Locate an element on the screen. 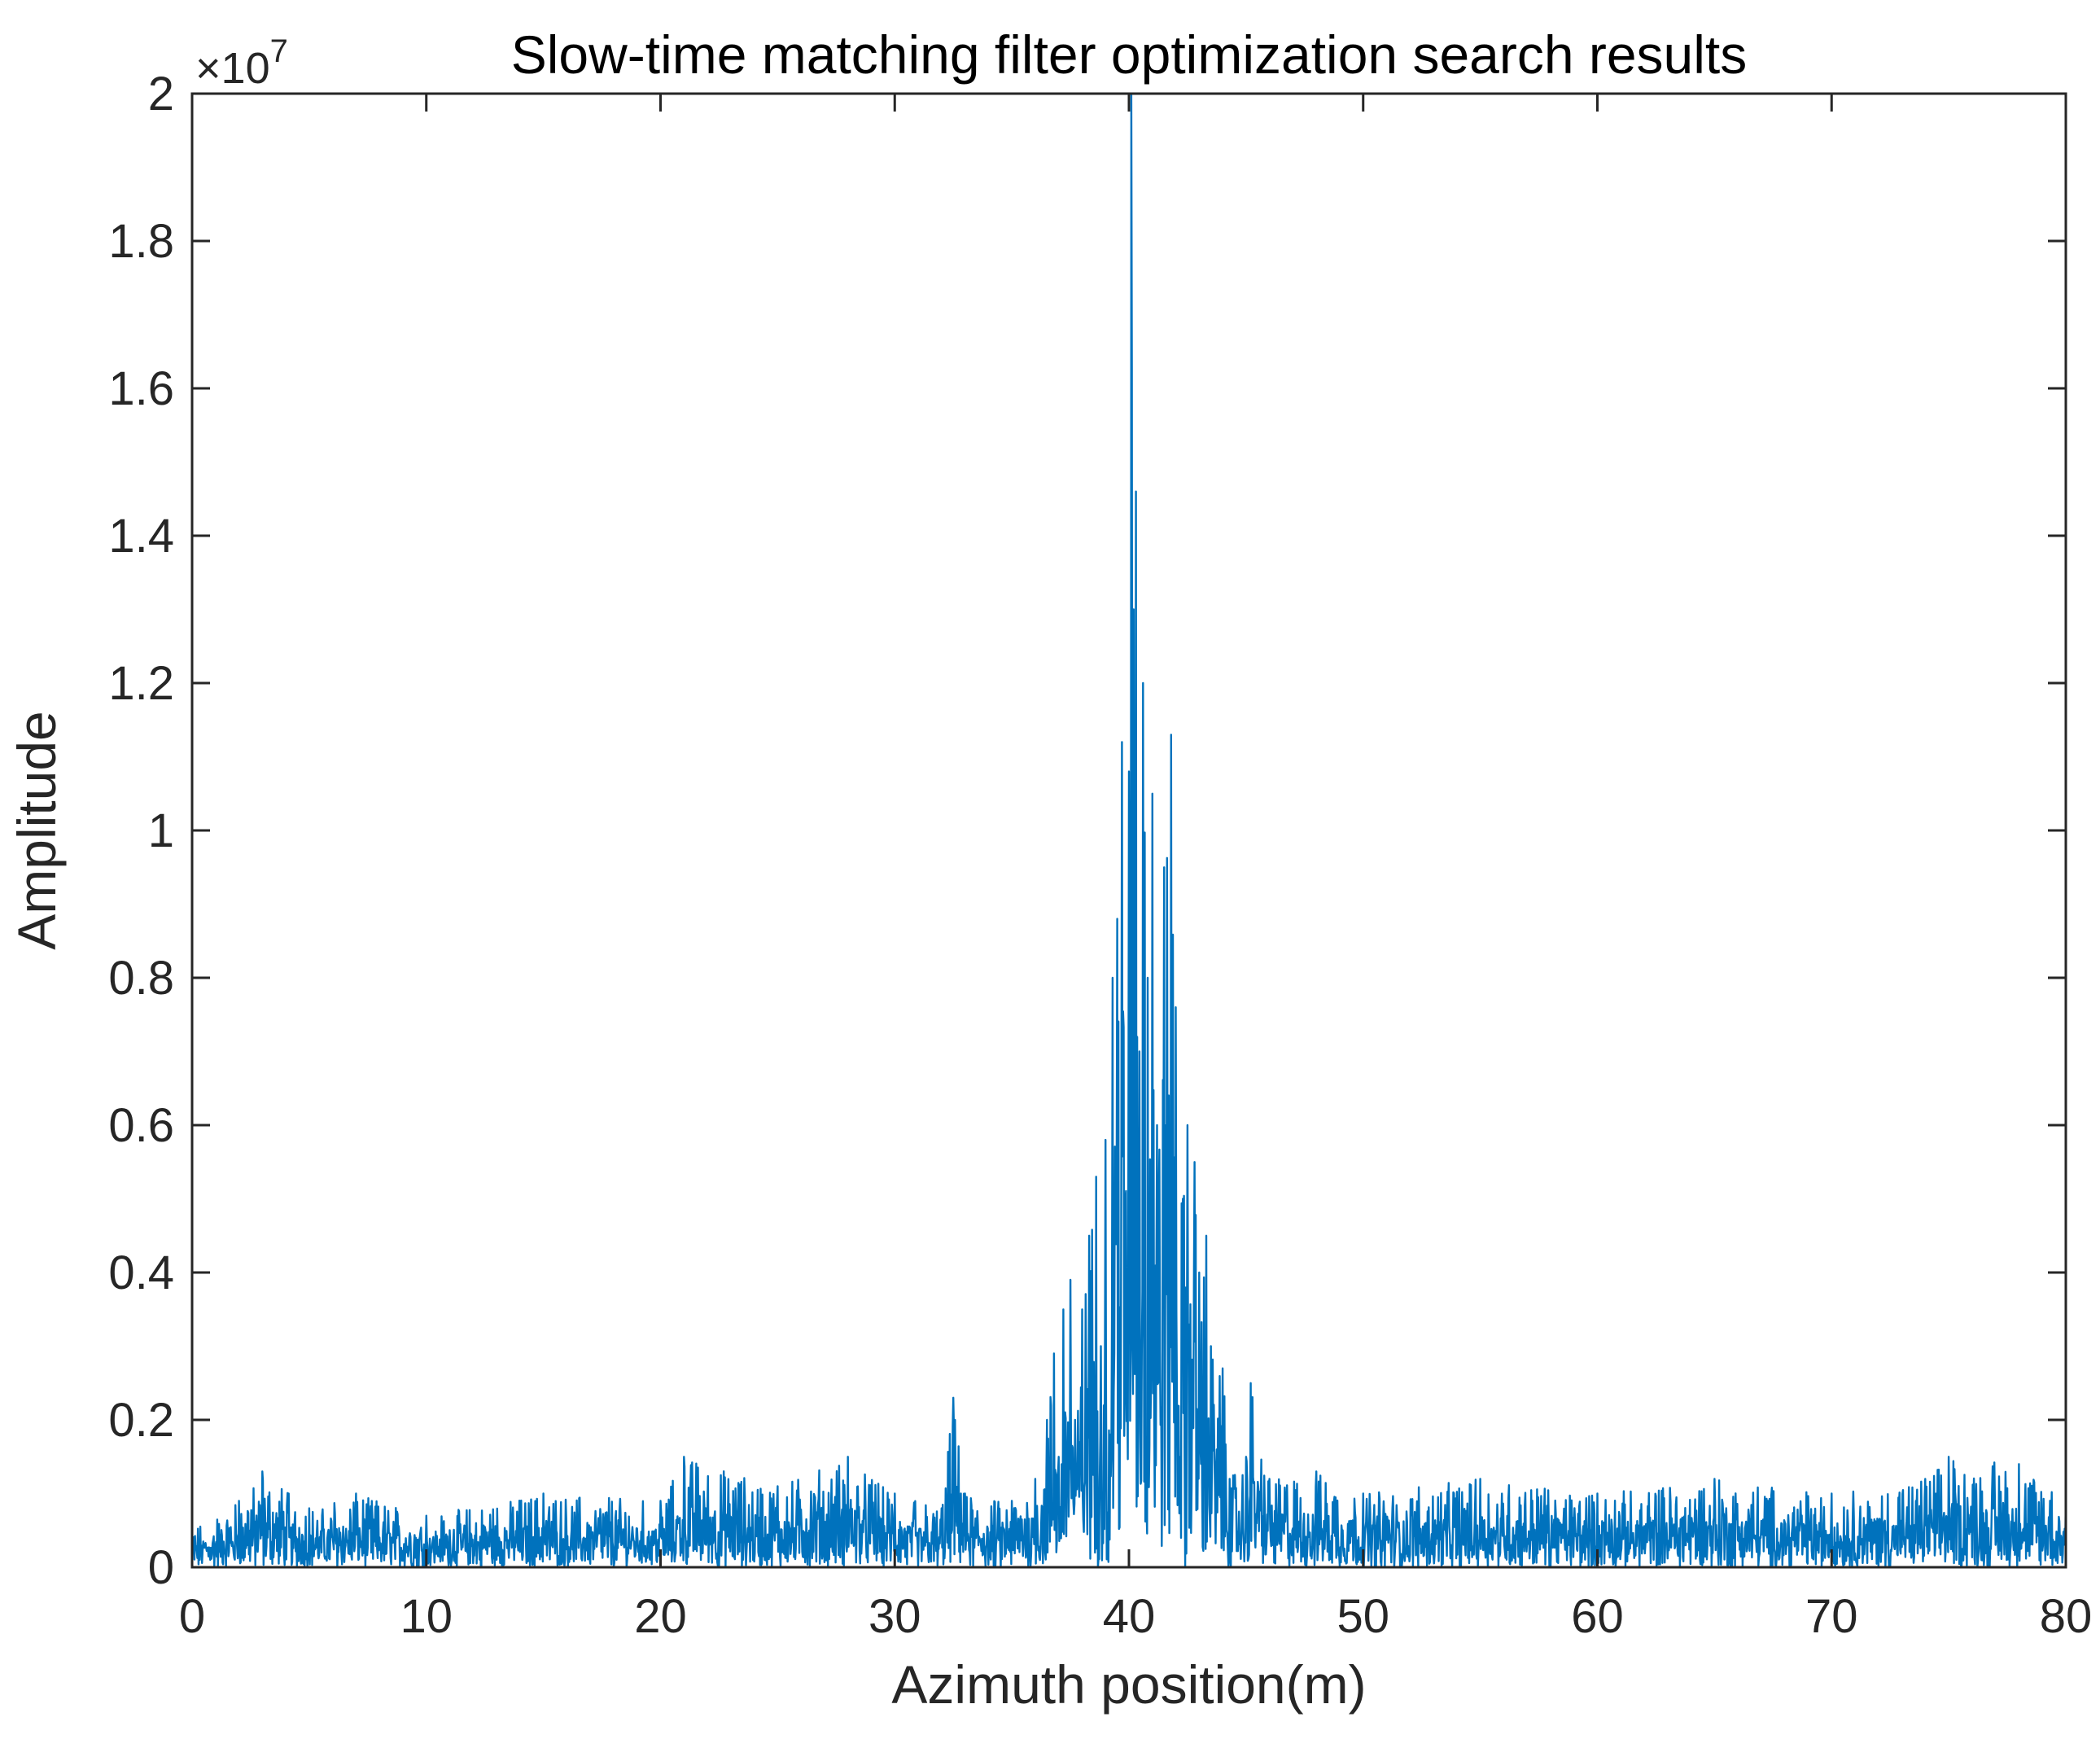 This screenshot has height=1761, width=2100. y-tick-label: 0.6 is located at coordinates (141, 1125).